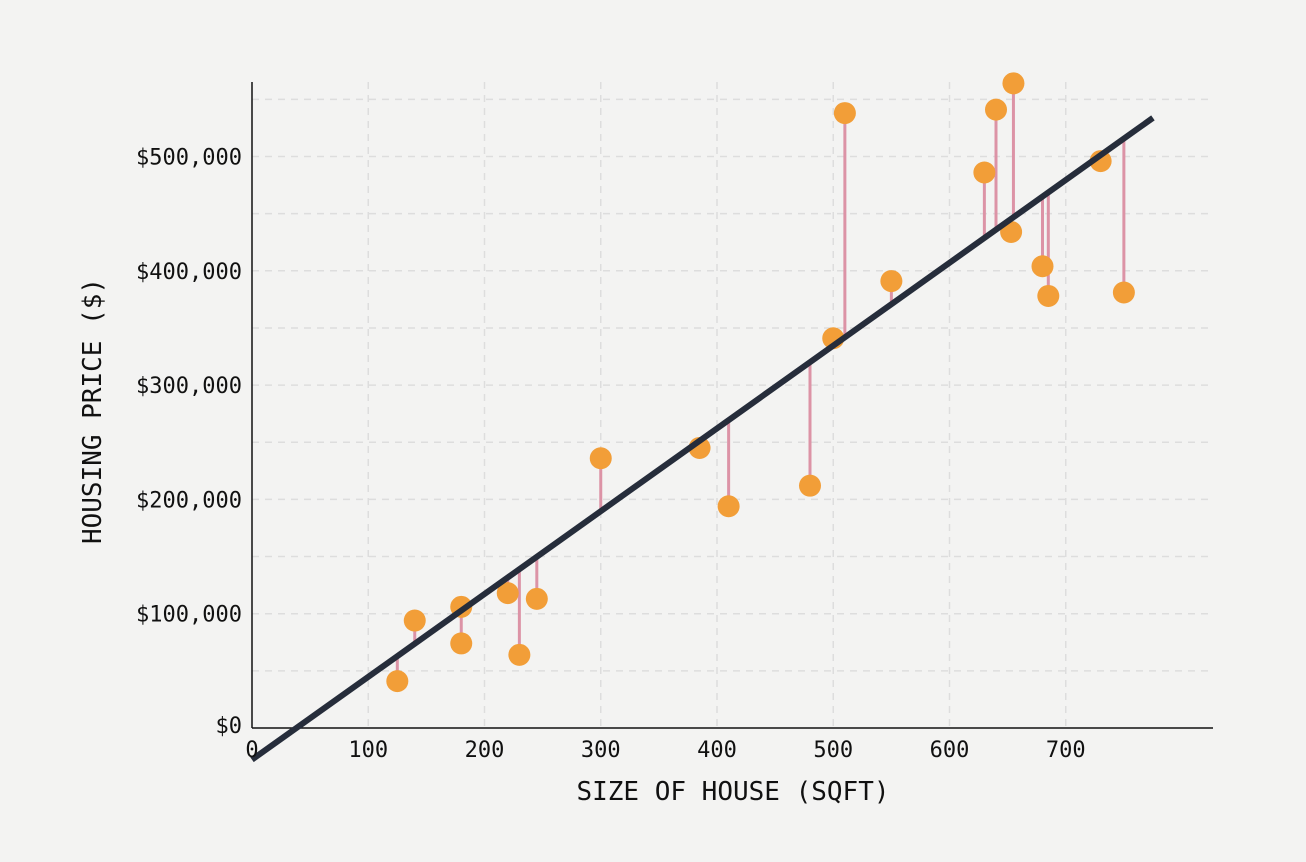  Describe the element at coordinates (251, 750) in the screenshot. I see `x-tick-label: 0` at that location.